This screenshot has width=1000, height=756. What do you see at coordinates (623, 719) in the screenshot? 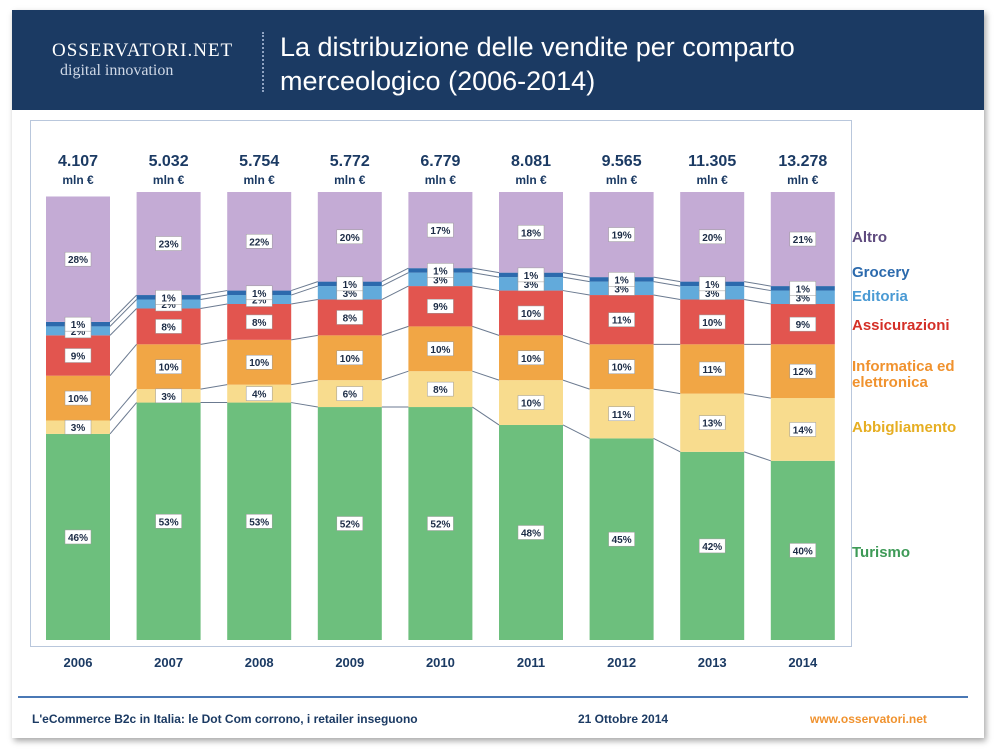
I see `footer-date: 21 Ottobre 2014` at bounding box center [623, 719].